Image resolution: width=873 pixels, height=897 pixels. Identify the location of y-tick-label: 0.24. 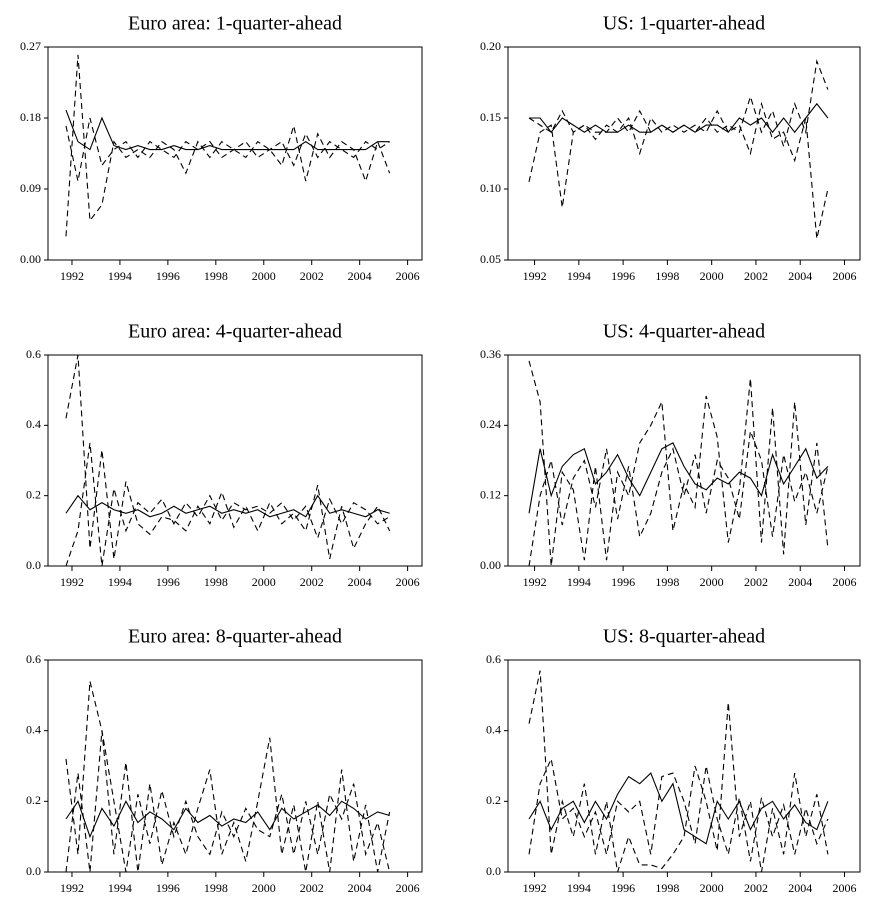
(490, 424).